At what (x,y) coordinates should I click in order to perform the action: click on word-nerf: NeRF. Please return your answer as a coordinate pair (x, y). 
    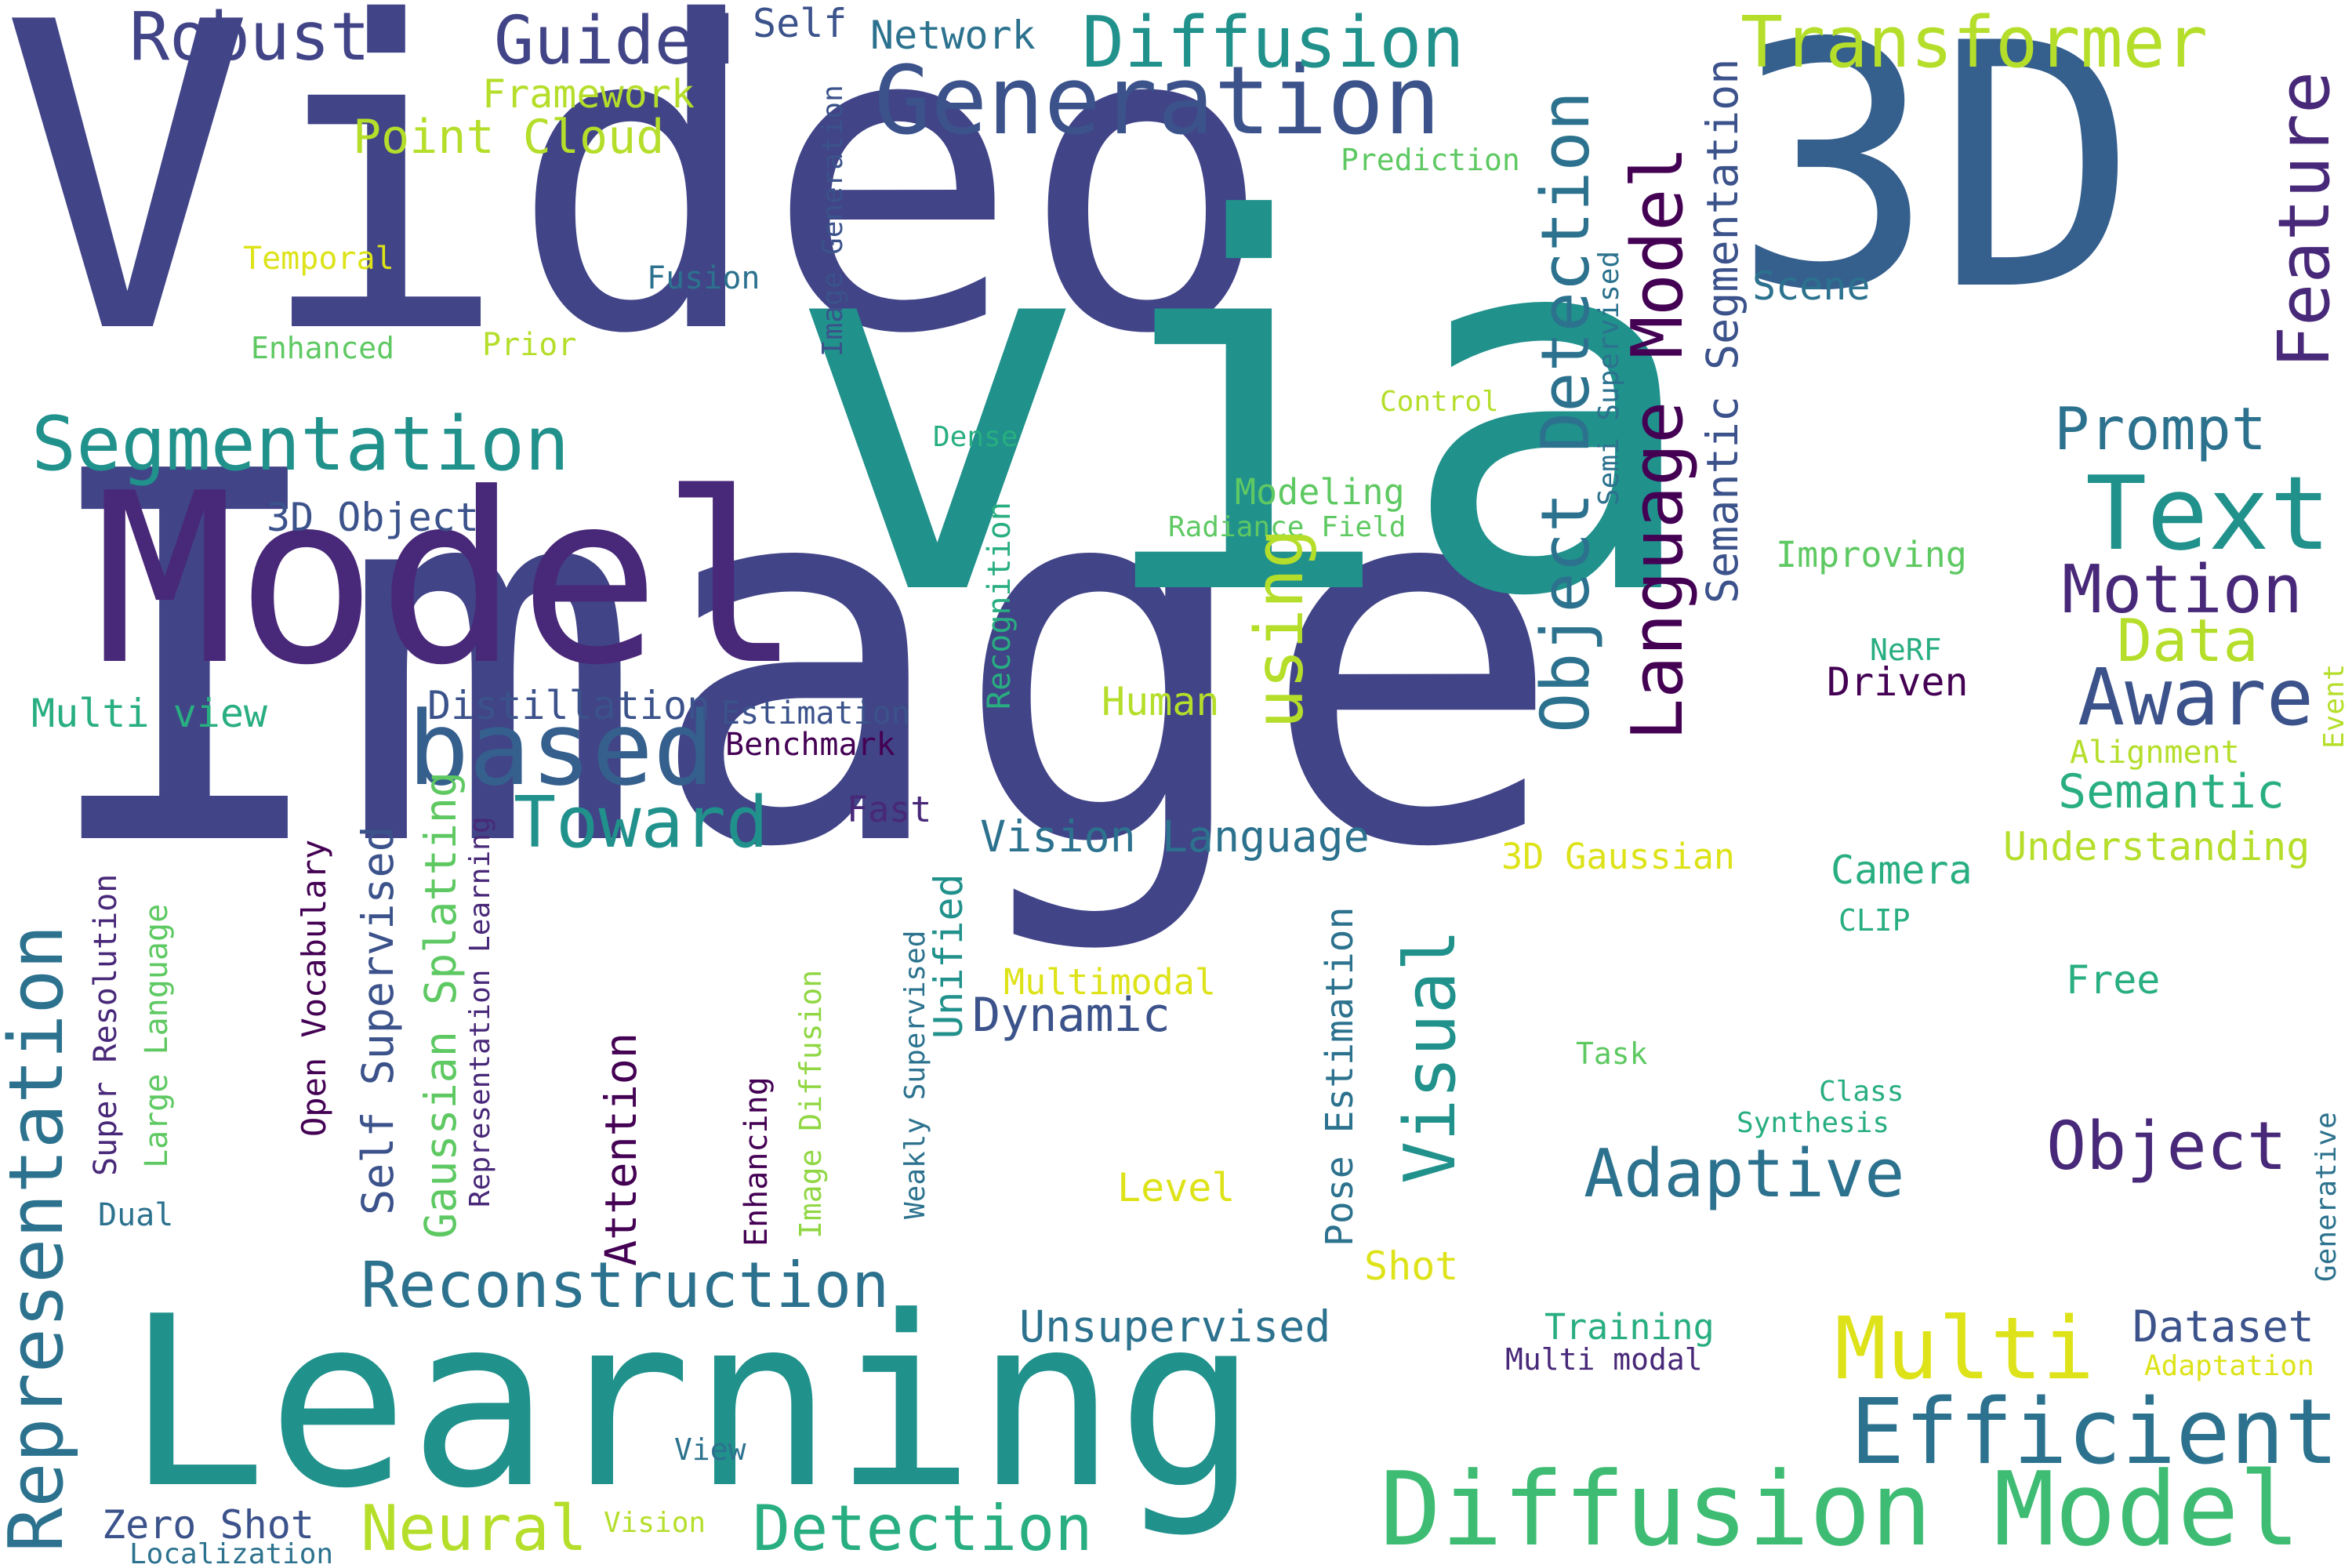
    Looking at the image, I should click on (1906, 650).